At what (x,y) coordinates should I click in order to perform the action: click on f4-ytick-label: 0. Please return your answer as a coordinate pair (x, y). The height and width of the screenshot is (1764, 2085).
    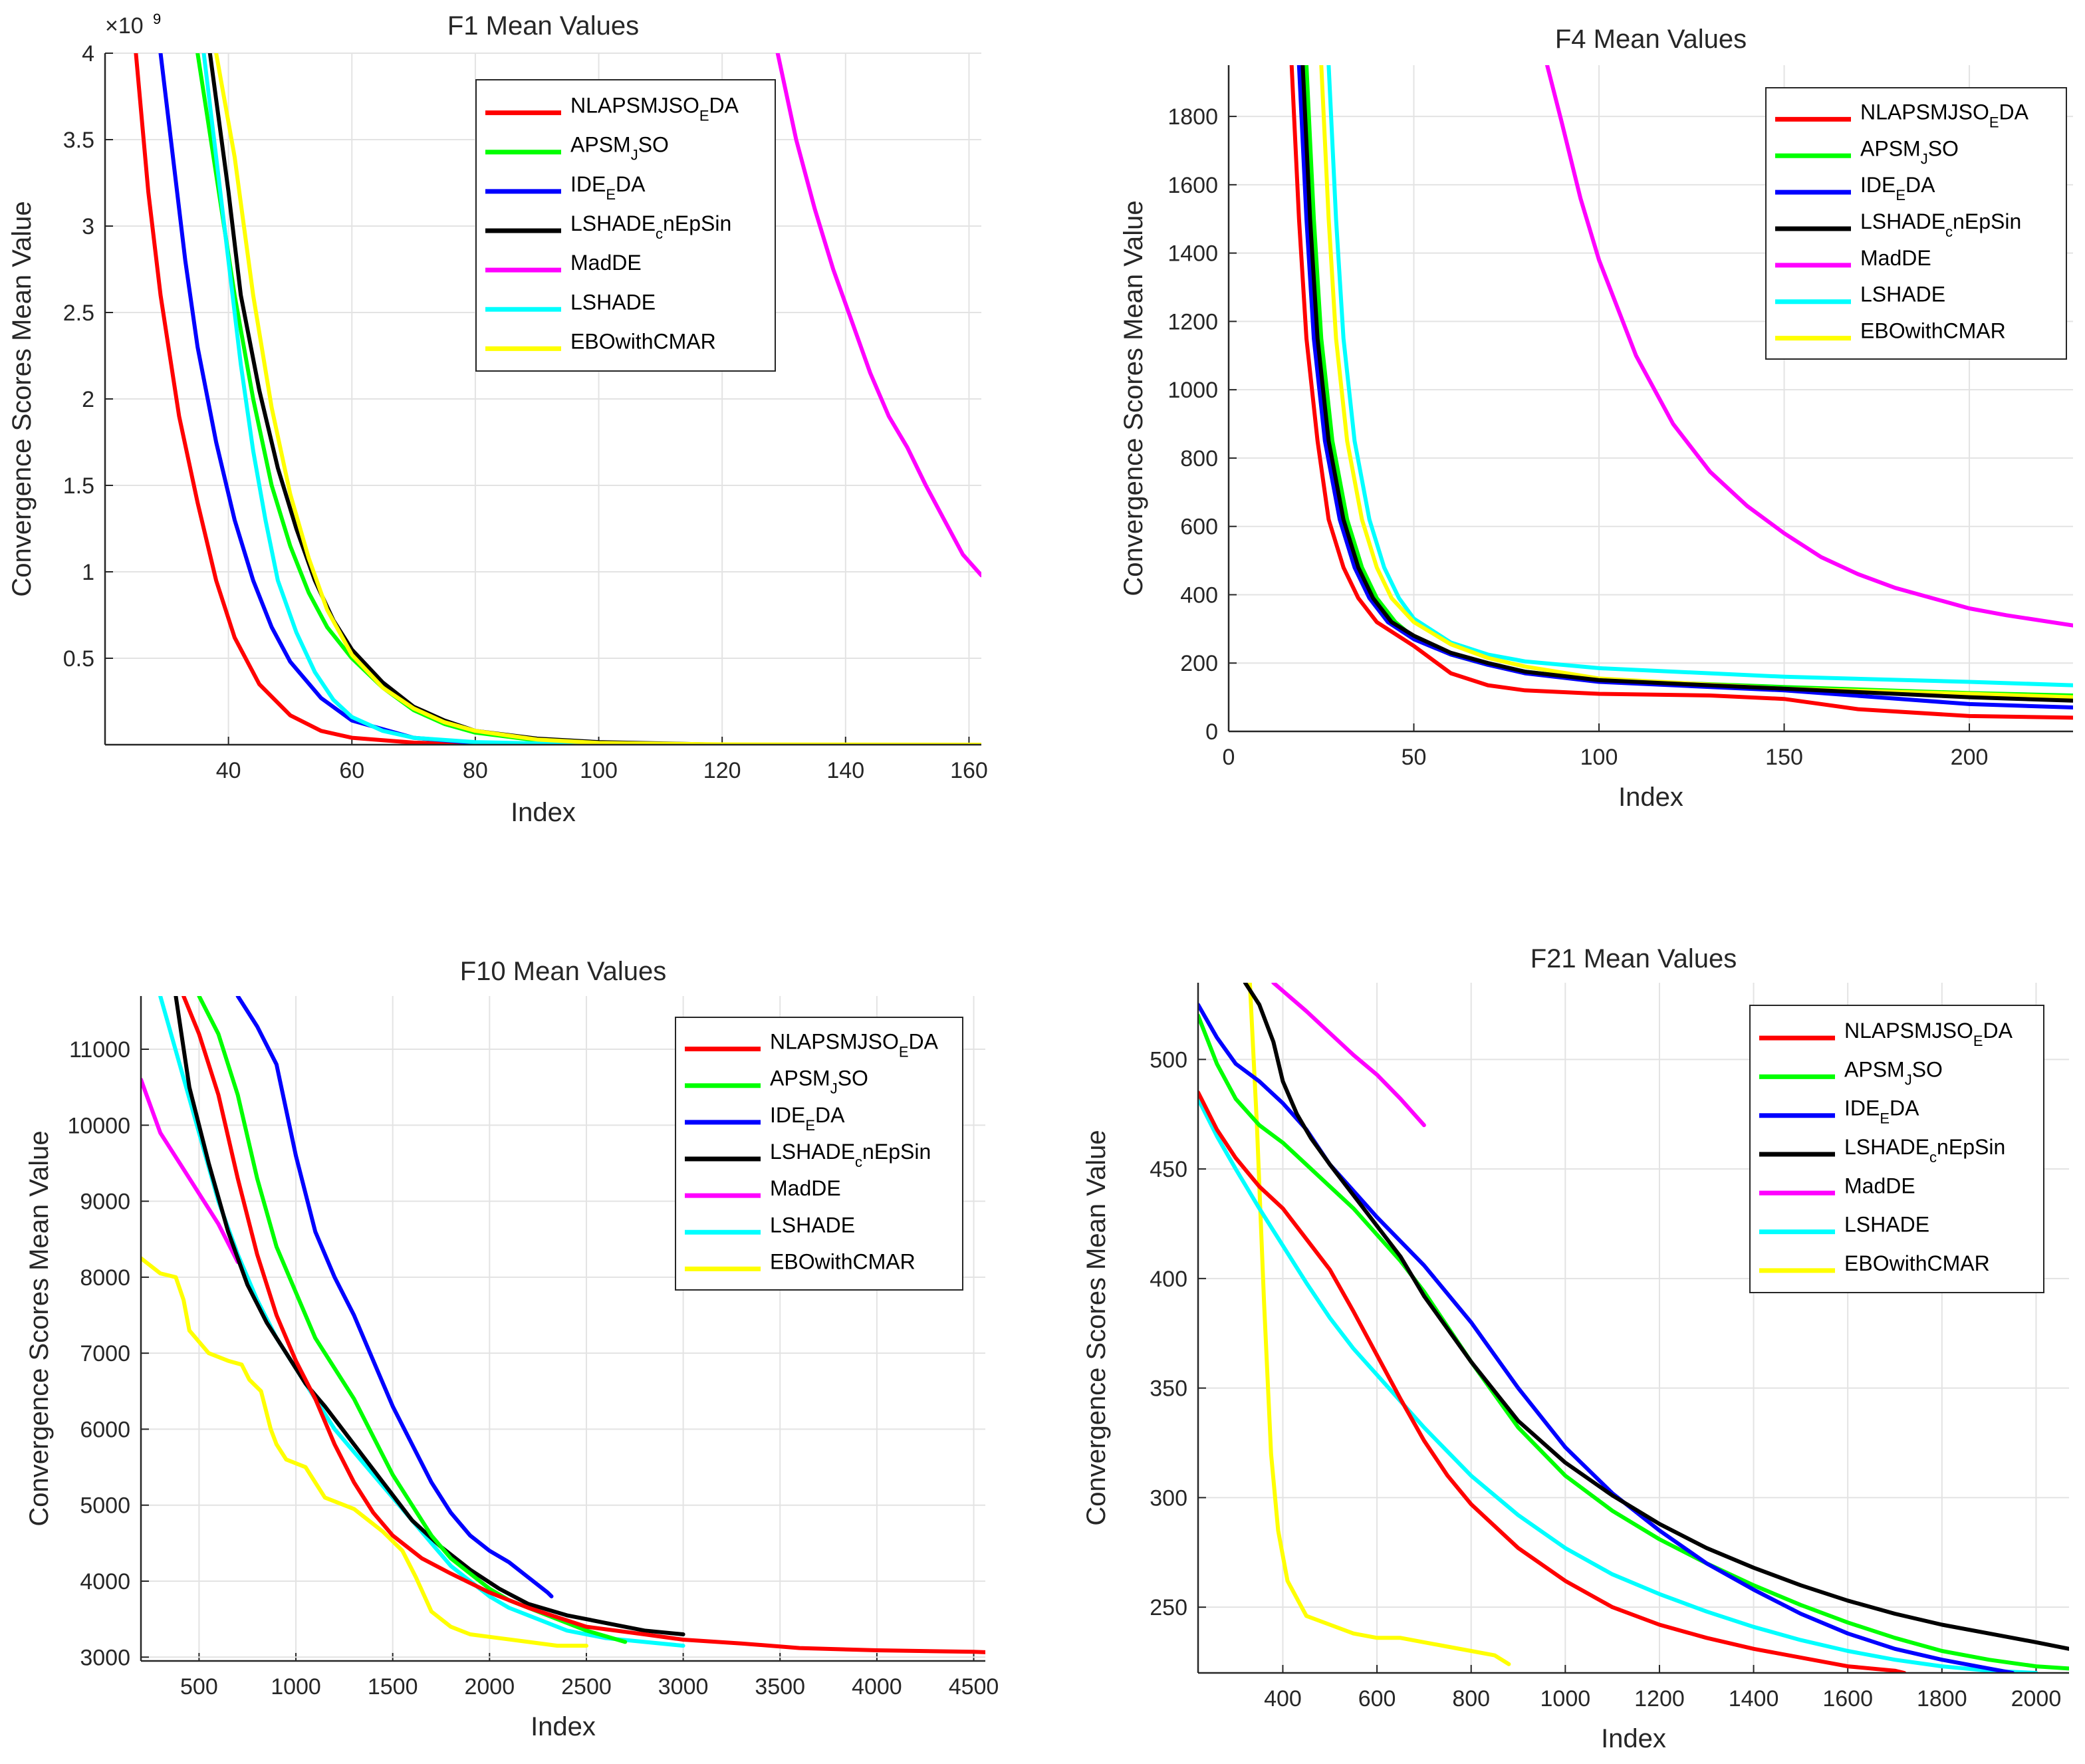
    Looking at the image, I should click on (1211, 732).